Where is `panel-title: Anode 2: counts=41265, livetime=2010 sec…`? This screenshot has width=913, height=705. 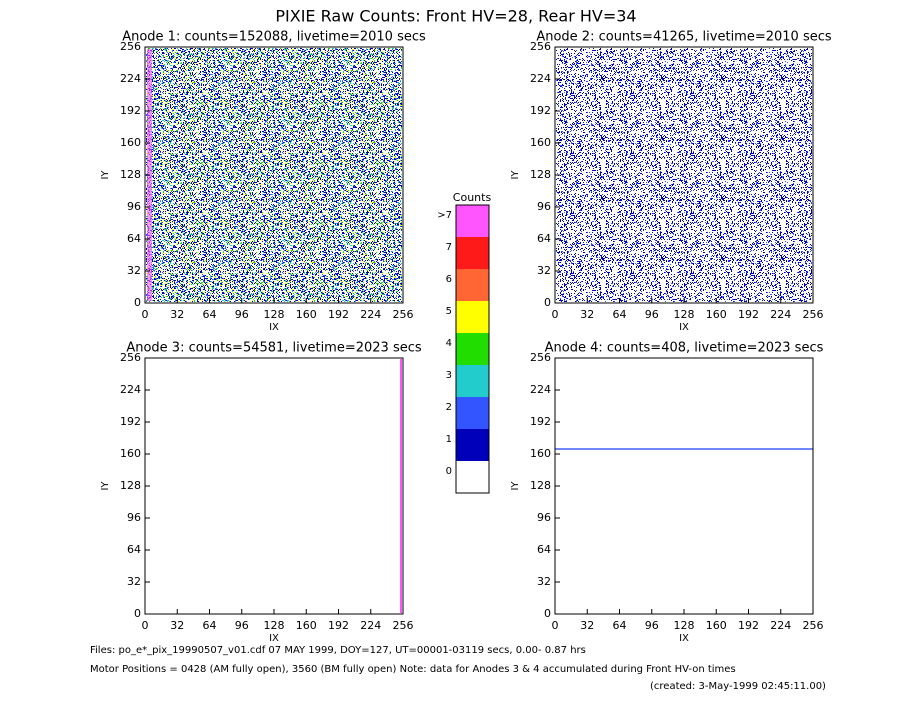
panel-title: Anode 2: counts=41265, livetime=2010 sec… is located at coordinates (684, 37).